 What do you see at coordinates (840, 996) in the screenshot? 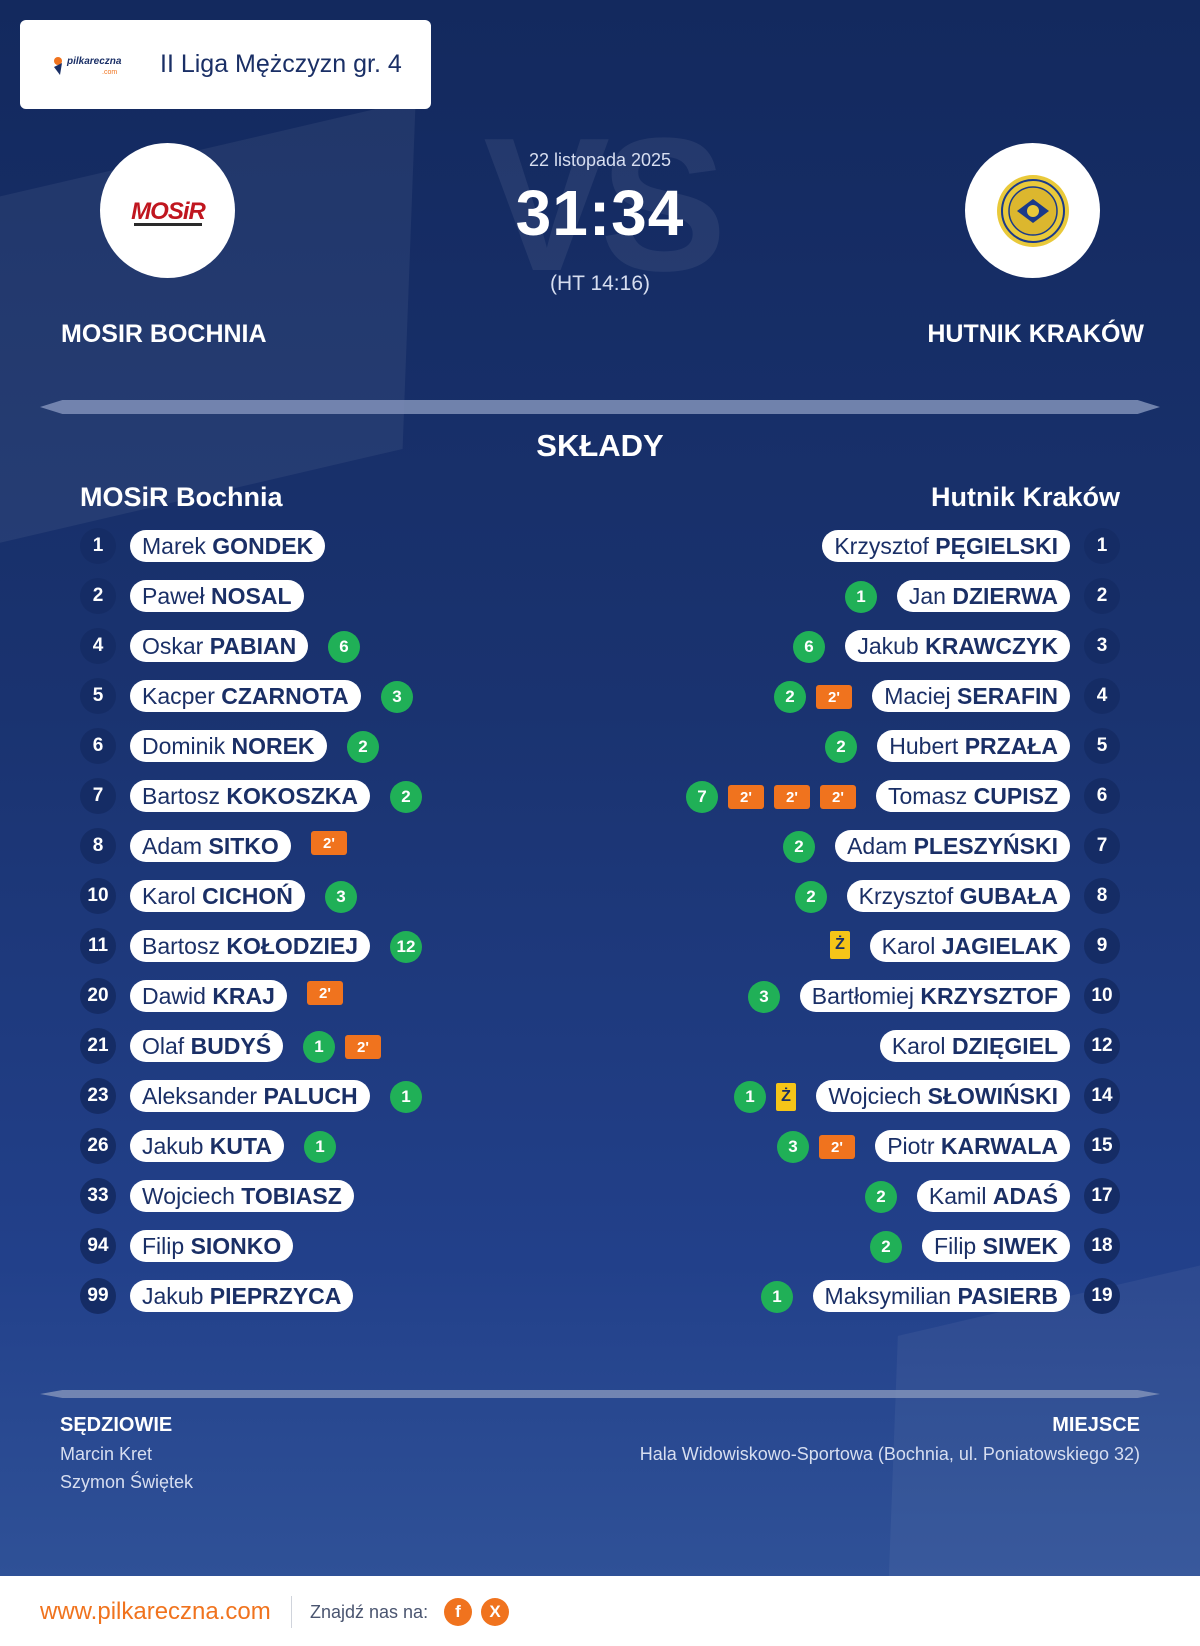
I see `player-row: 10 Bartłomiej KRZYSZTOF 3` at bounding box center [840, 996].